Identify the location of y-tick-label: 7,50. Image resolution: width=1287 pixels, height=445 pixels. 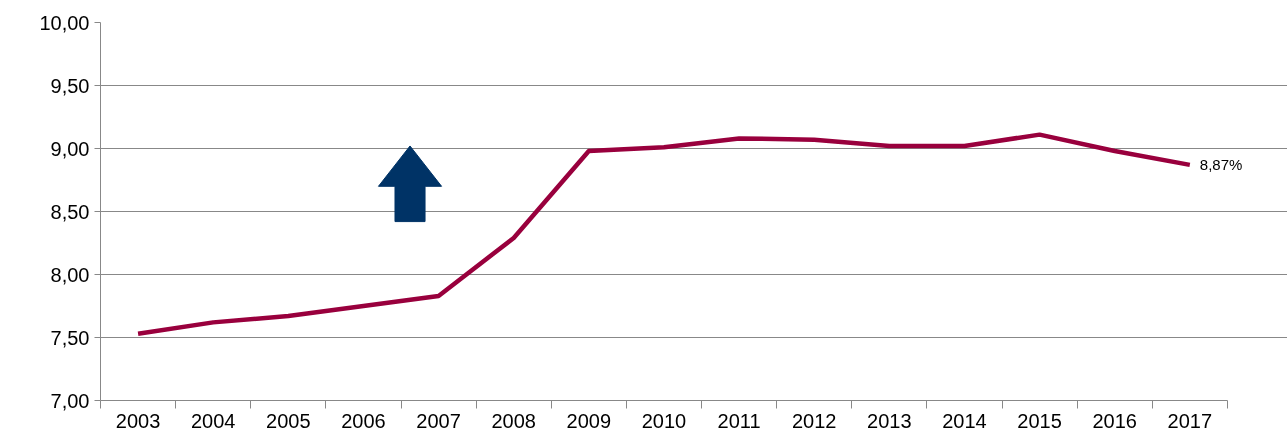
(70, 337).